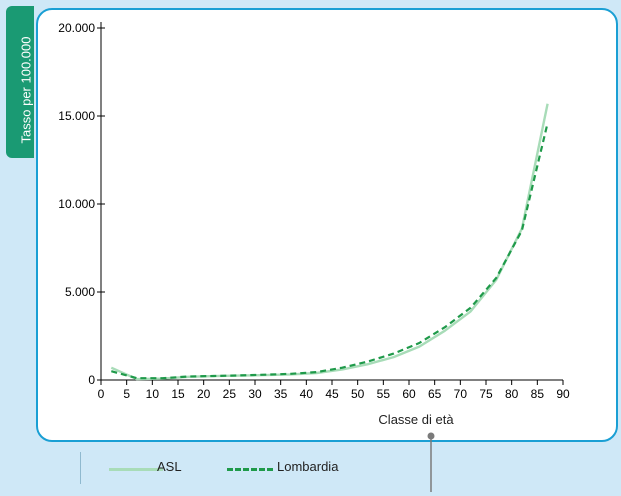 The width and height of the screenshot is (621, 496). What do you see at coordinates (461, 394) in the screenshot?
I see `x-tick-label: 70` at bounding box center [461, 394].